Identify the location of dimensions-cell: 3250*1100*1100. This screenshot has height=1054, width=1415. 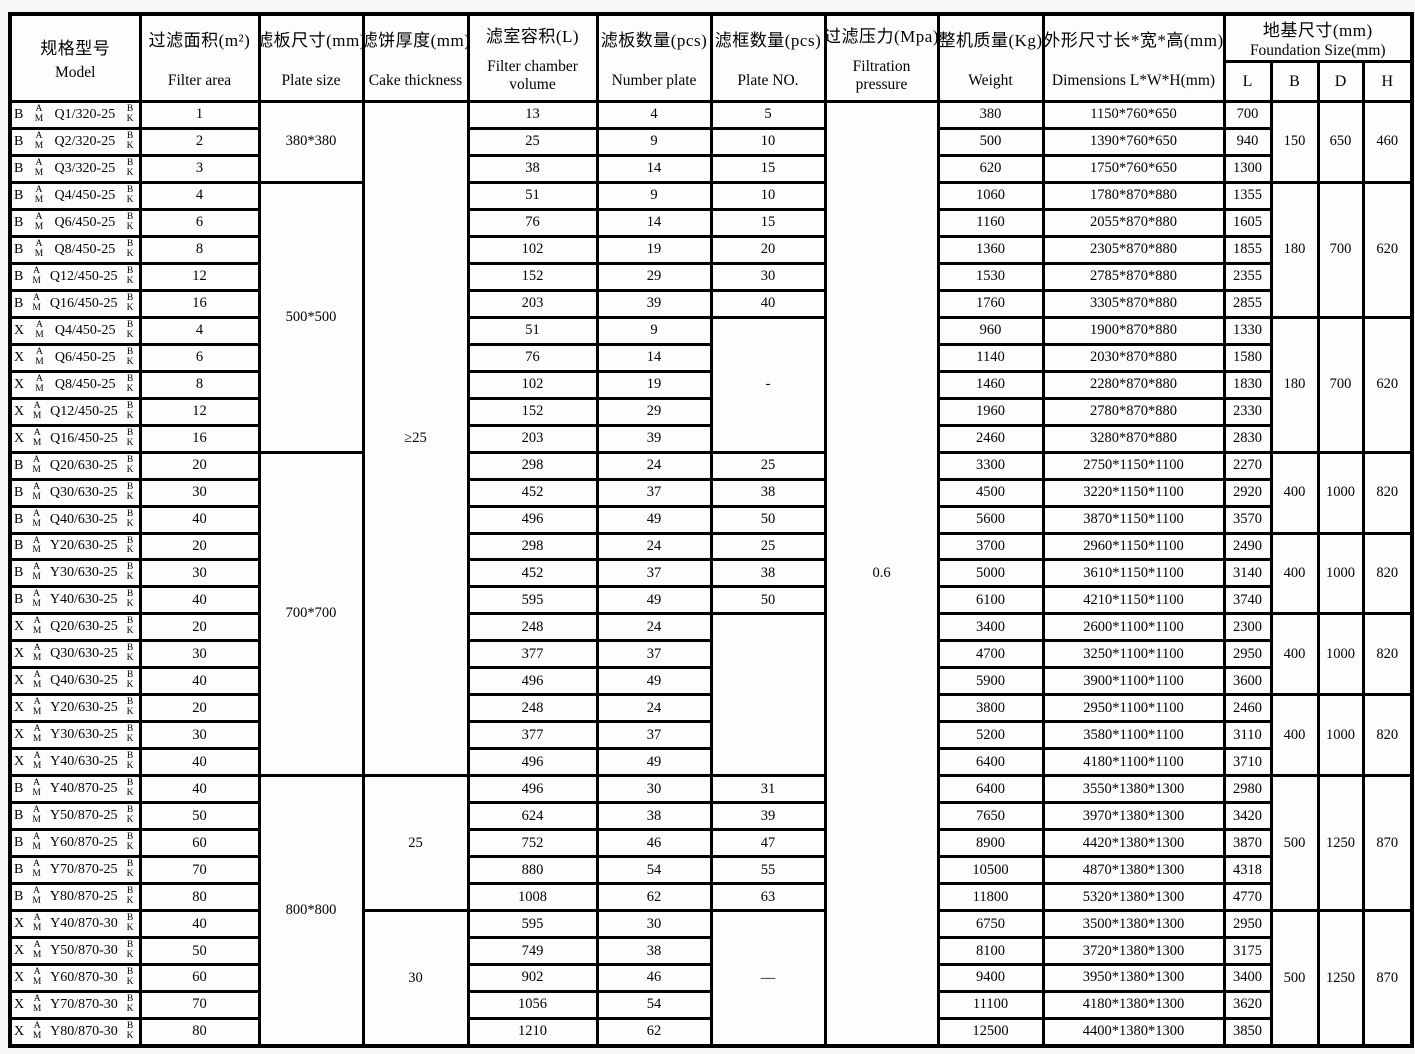
(1133, 654).